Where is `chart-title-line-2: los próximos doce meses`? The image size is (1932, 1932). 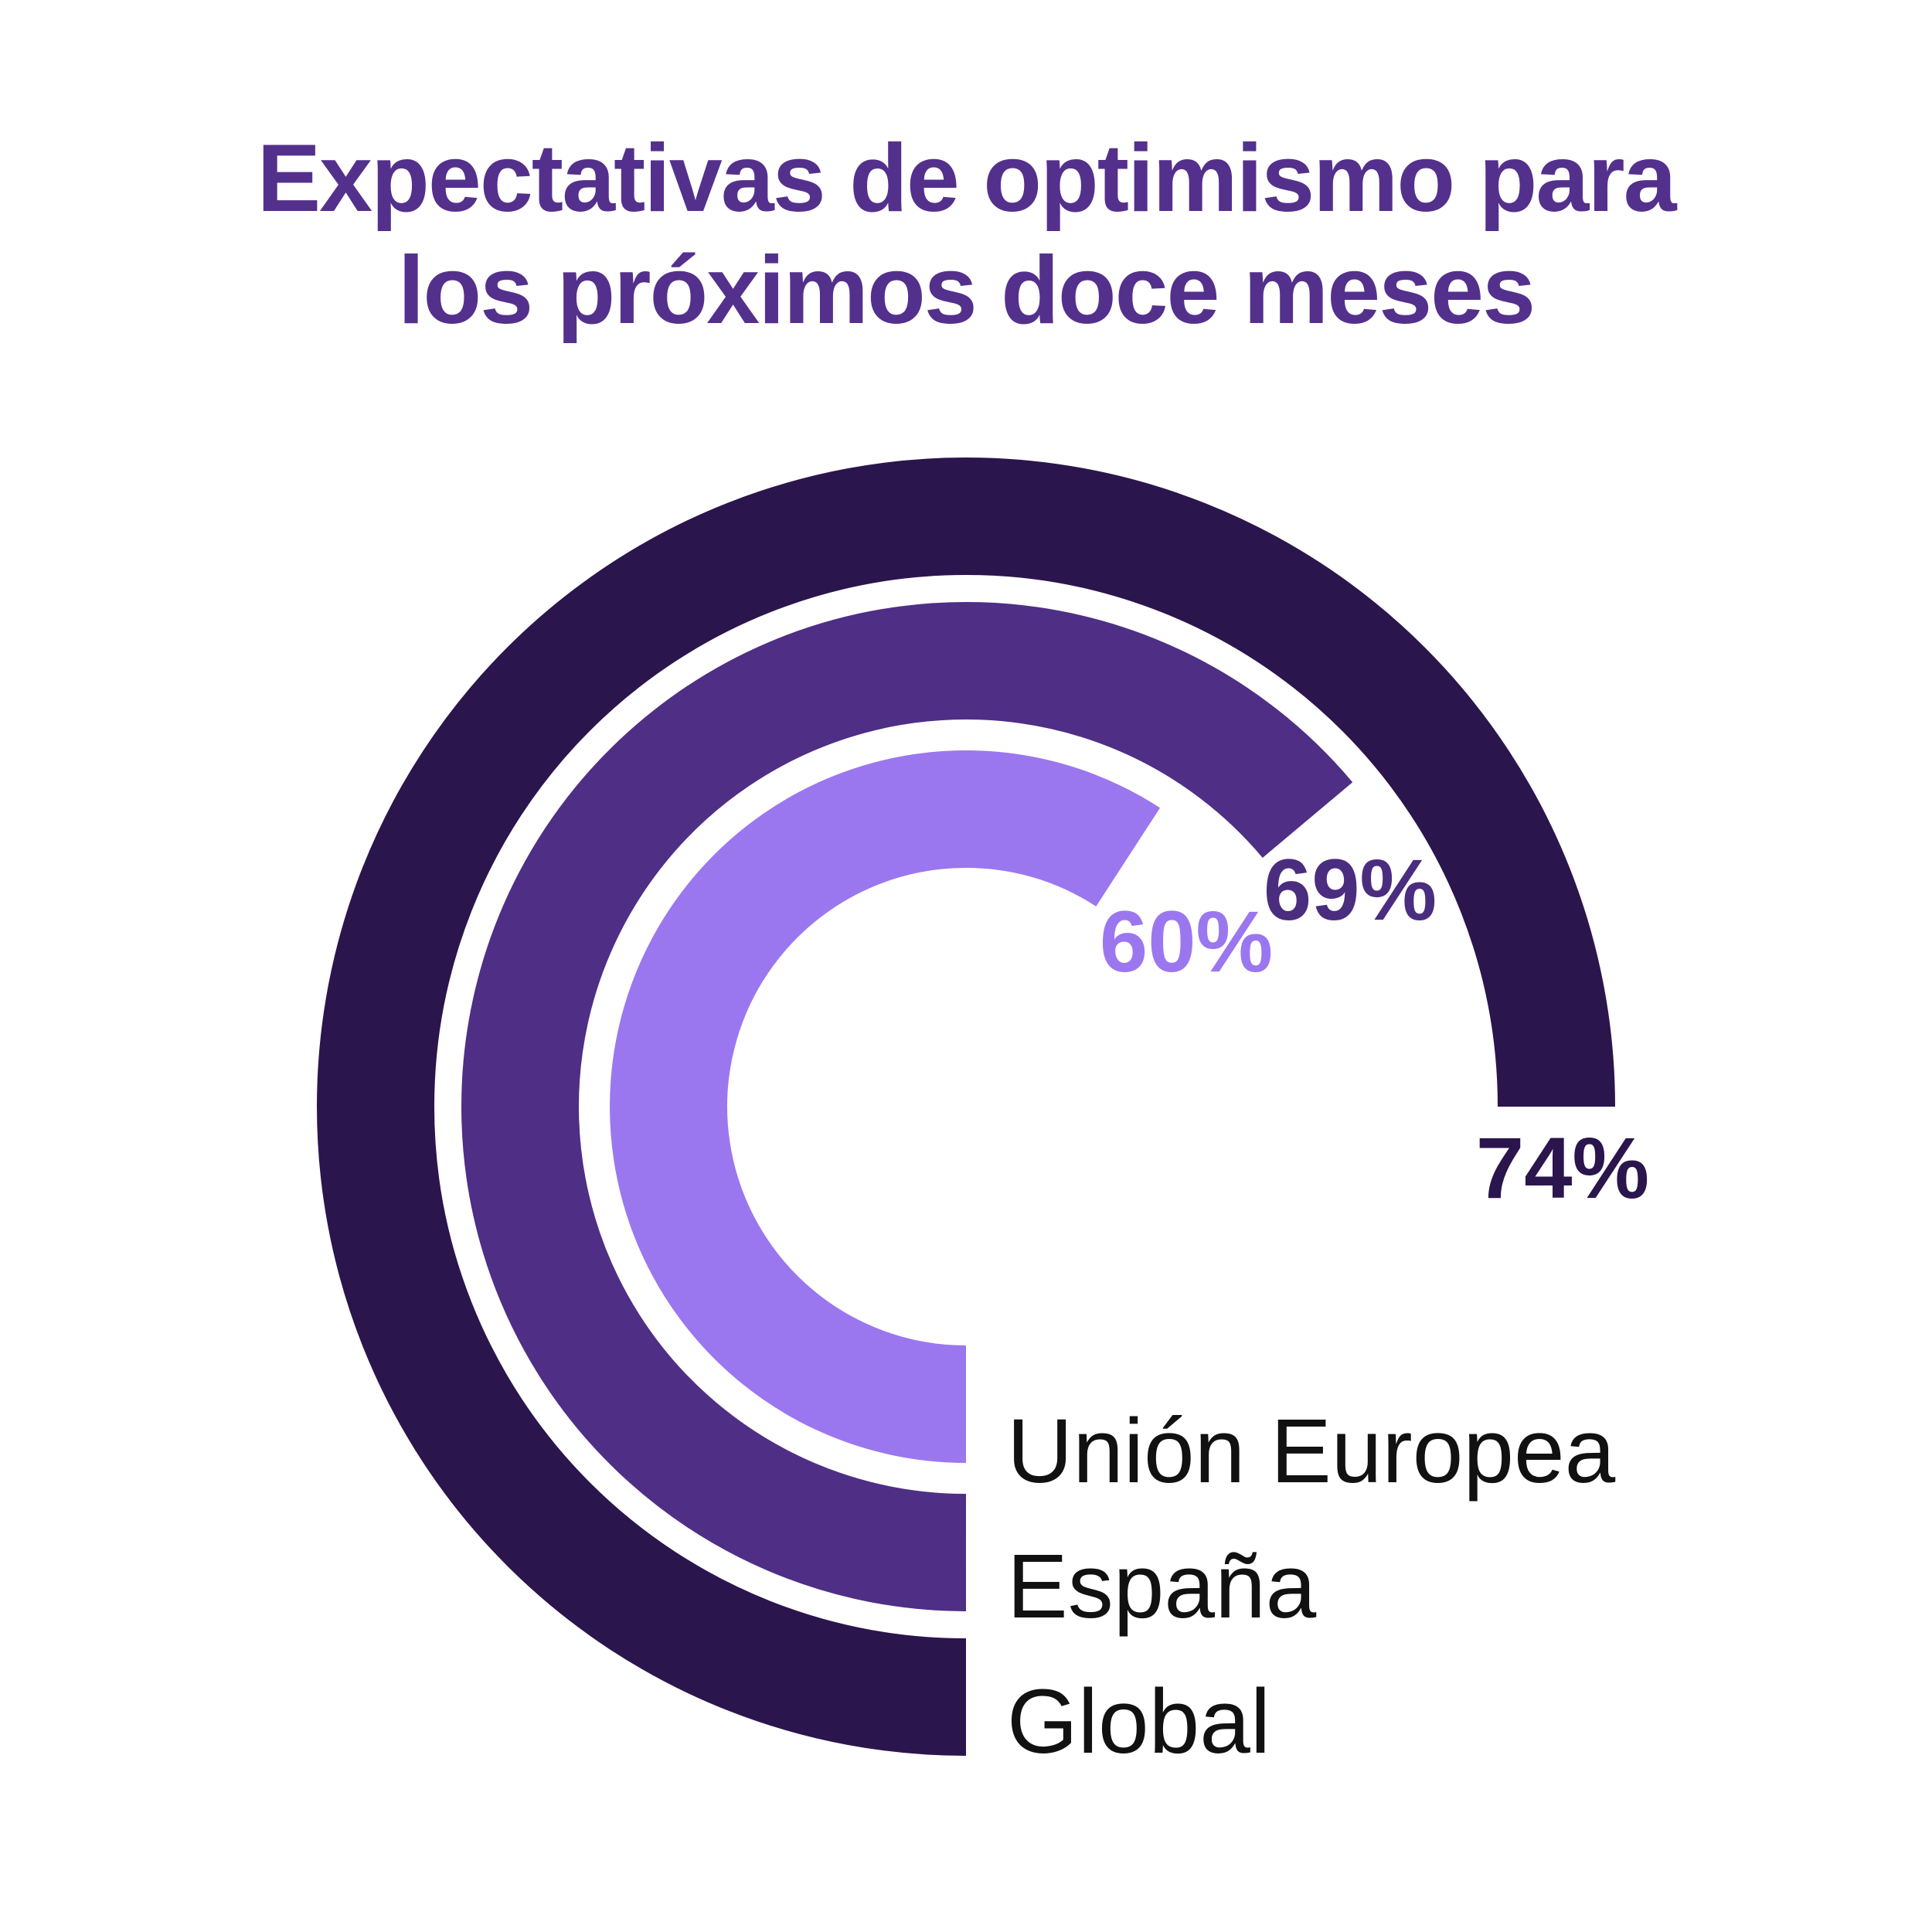
chart-title-line-2: los próximos doce meses is located at coordinates (966, 291).